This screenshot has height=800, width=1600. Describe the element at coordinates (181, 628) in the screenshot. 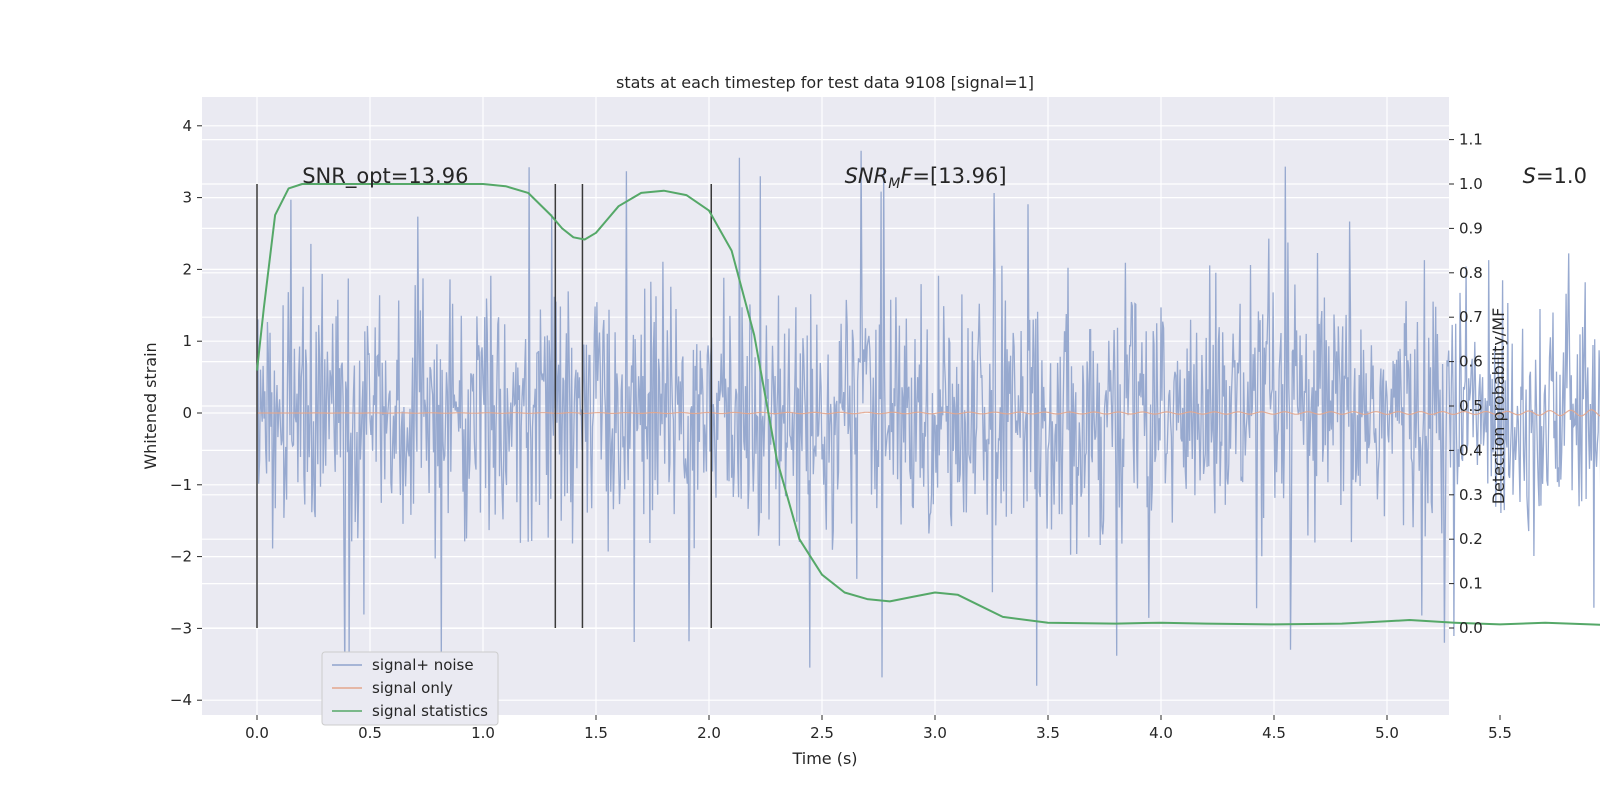

I see `left-y-tick-label: −3` at that location.